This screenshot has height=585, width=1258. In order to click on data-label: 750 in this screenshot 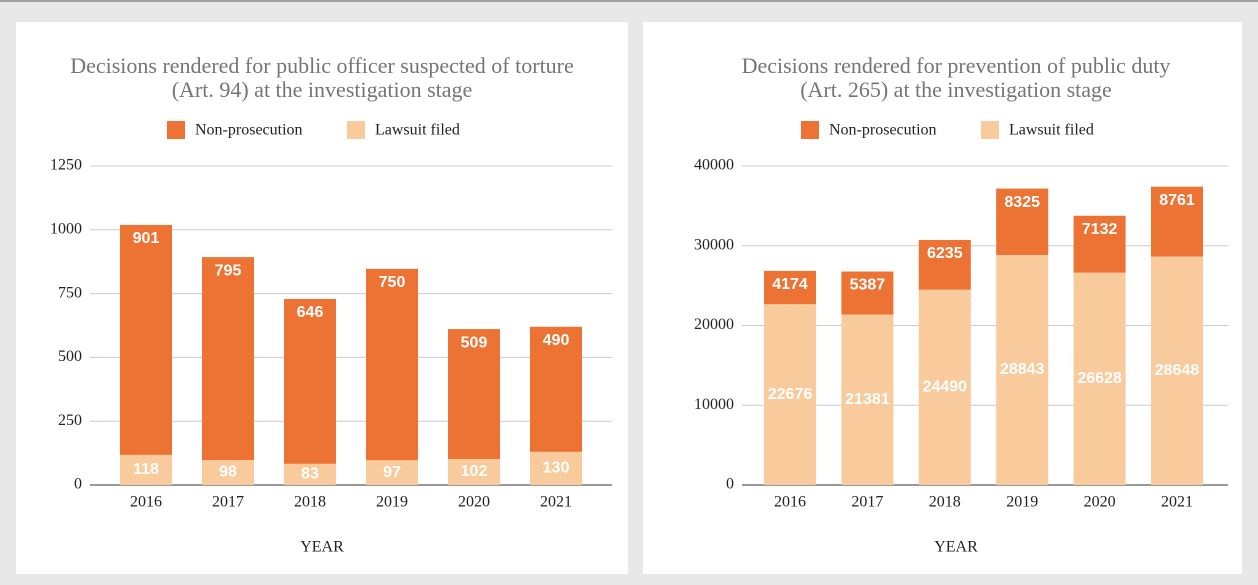, I will do `click(392, 282)`.